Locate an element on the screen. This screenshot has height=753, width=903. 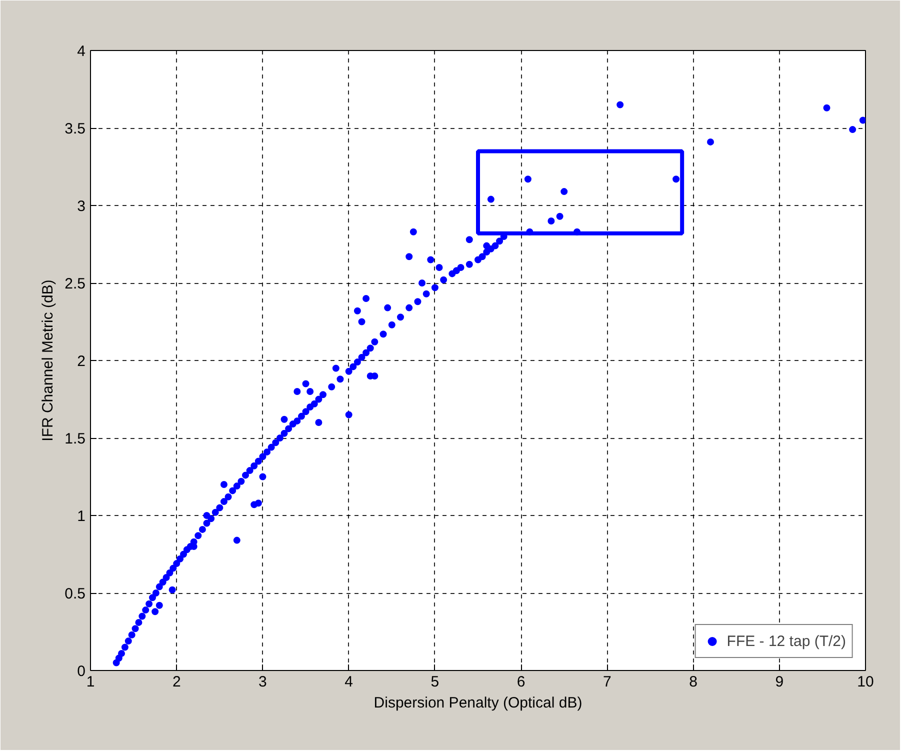
y-tick-label: 0.5 is located at coordinates (75, 594).